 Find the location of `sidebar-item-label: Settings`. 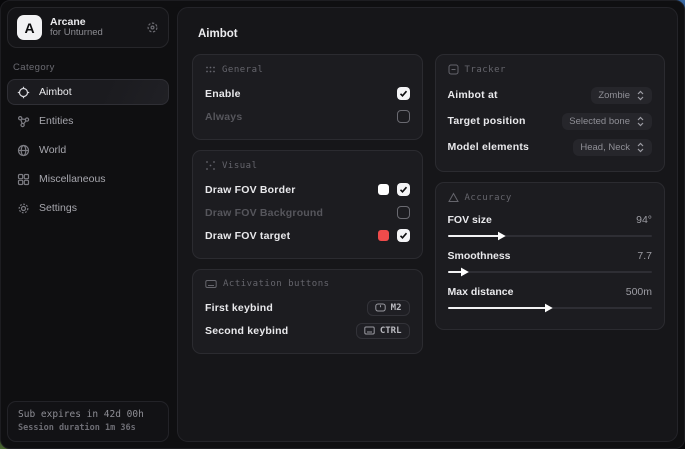

sidebar-item-label: Settings is located at coordinates (58, 208).